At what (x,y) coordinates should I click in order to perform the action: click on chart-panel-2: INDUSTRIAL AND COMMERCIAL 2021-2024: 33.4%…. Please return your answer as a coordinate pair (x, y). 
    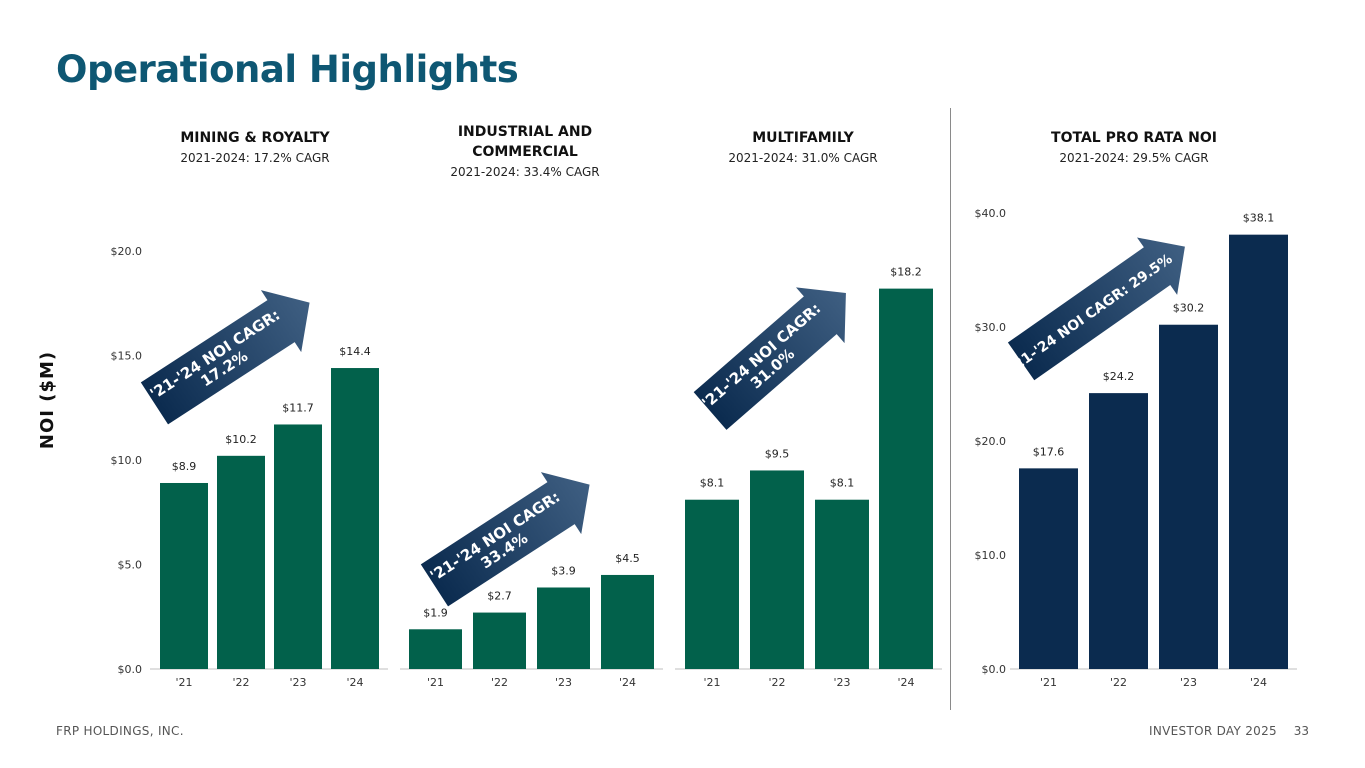
    Looking at the image, I should click on (531, 406).